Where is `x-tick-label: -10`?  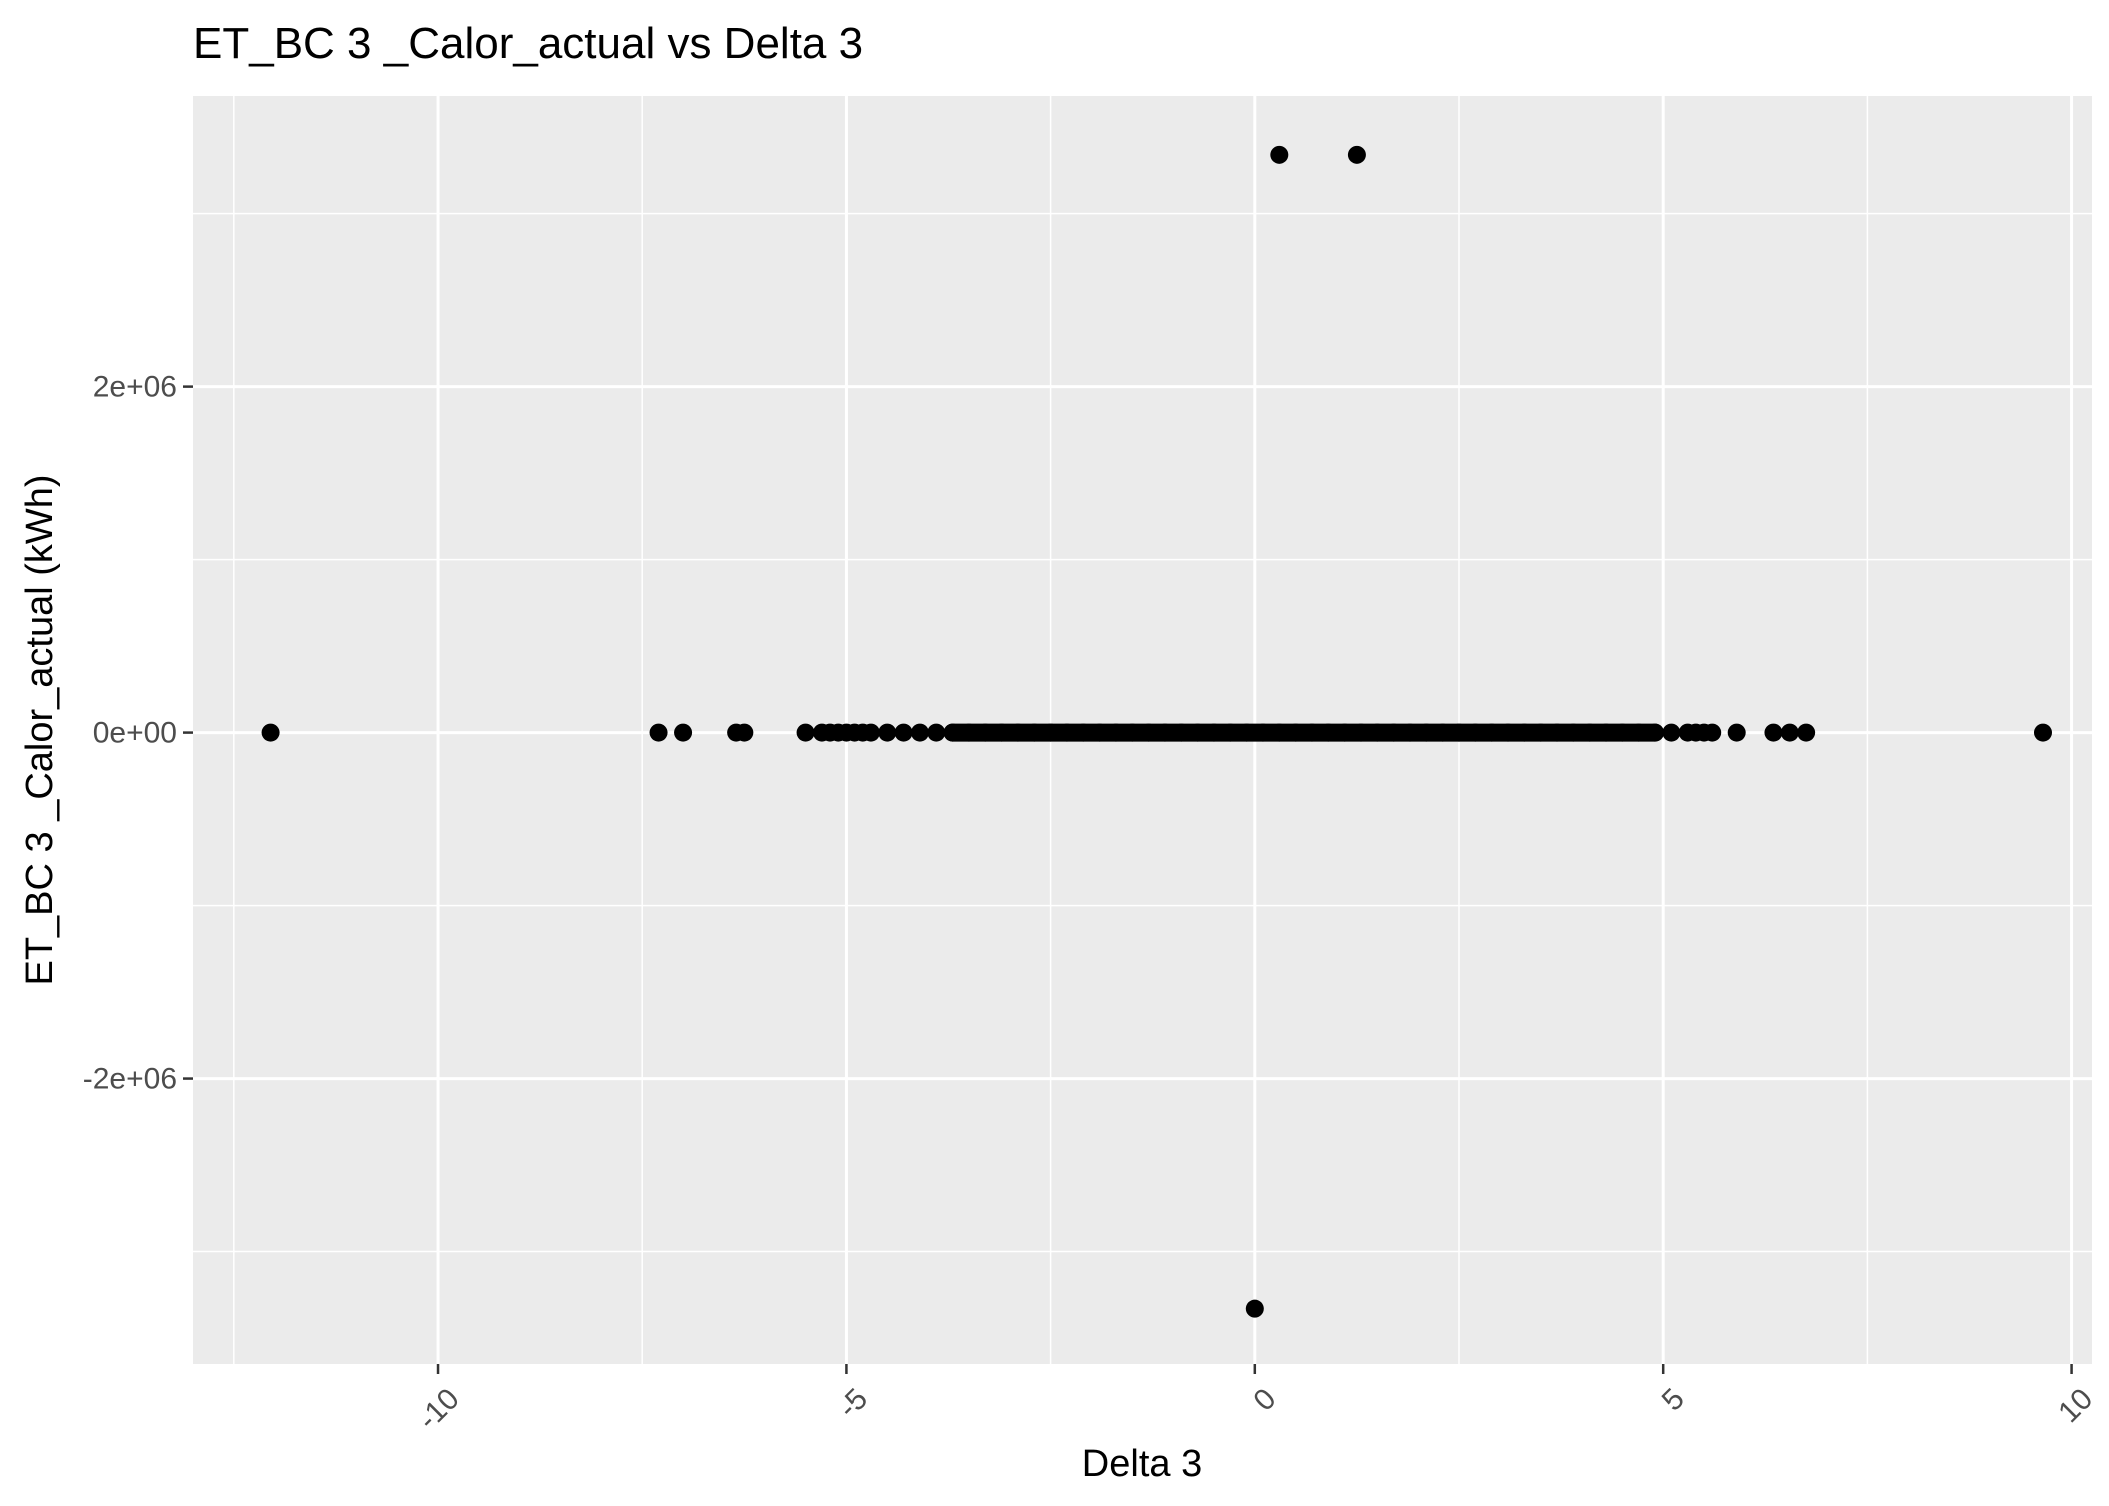 x-tick-label: -10 is located at coordinates (439, 1409).